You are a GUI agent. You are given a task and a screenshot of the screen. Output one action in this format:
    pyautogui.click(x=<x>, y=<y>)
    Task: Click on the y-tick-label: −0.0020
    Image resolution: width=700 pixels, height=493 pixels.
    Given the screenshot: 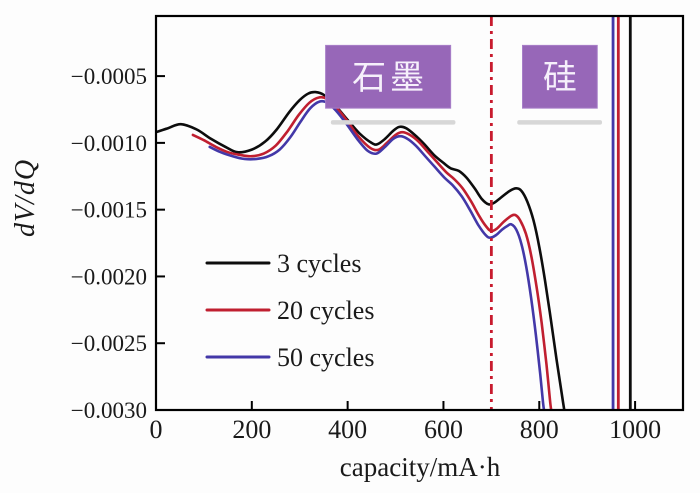 What is the action you would take?
    pyautogui.click(x=109, y=276)
    